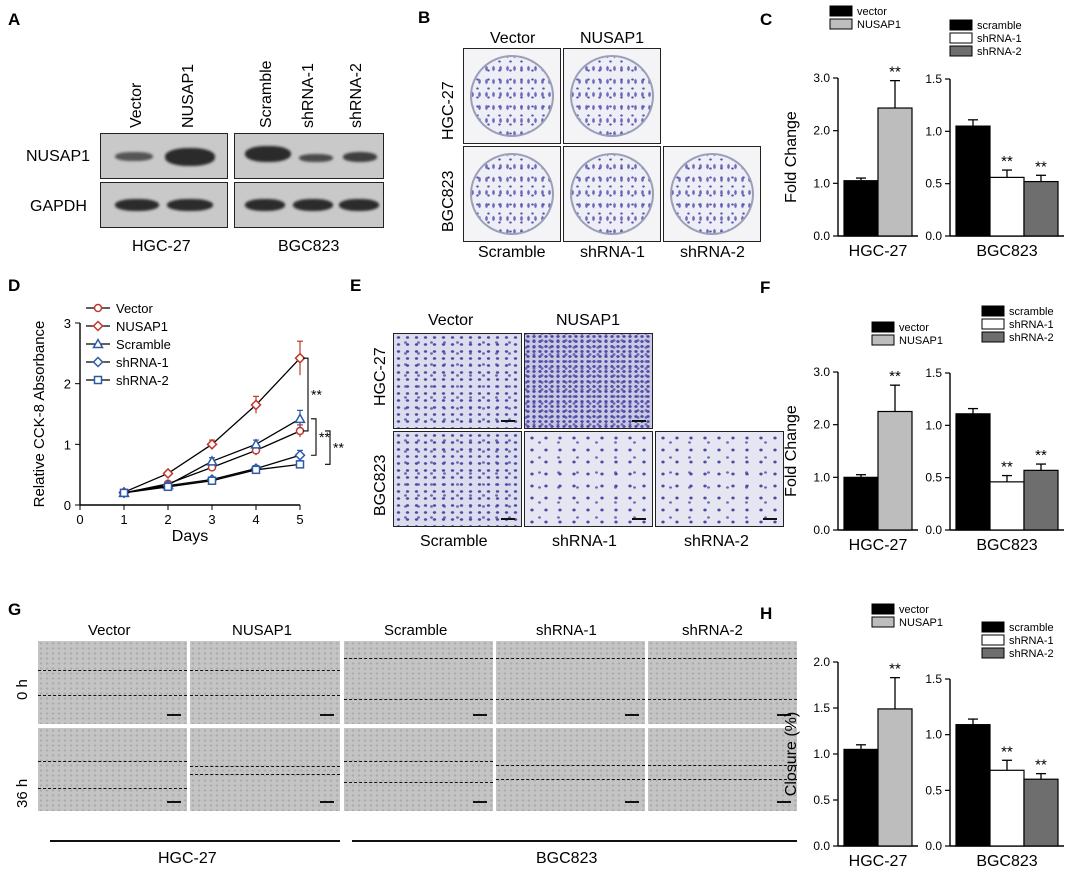 This screenshot has height=870, width=1084. I want to click on x-tick-label: 4, so click(255, 519).